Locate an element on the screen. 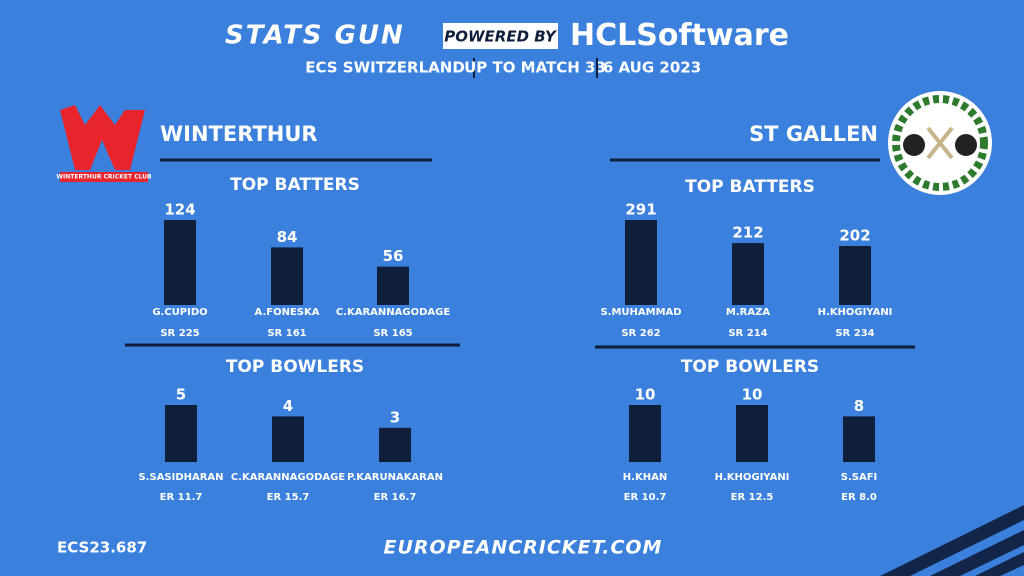 This screenshot has width=1024, height=576. sub-label: SR 225 is located at coordinates (179, 333).